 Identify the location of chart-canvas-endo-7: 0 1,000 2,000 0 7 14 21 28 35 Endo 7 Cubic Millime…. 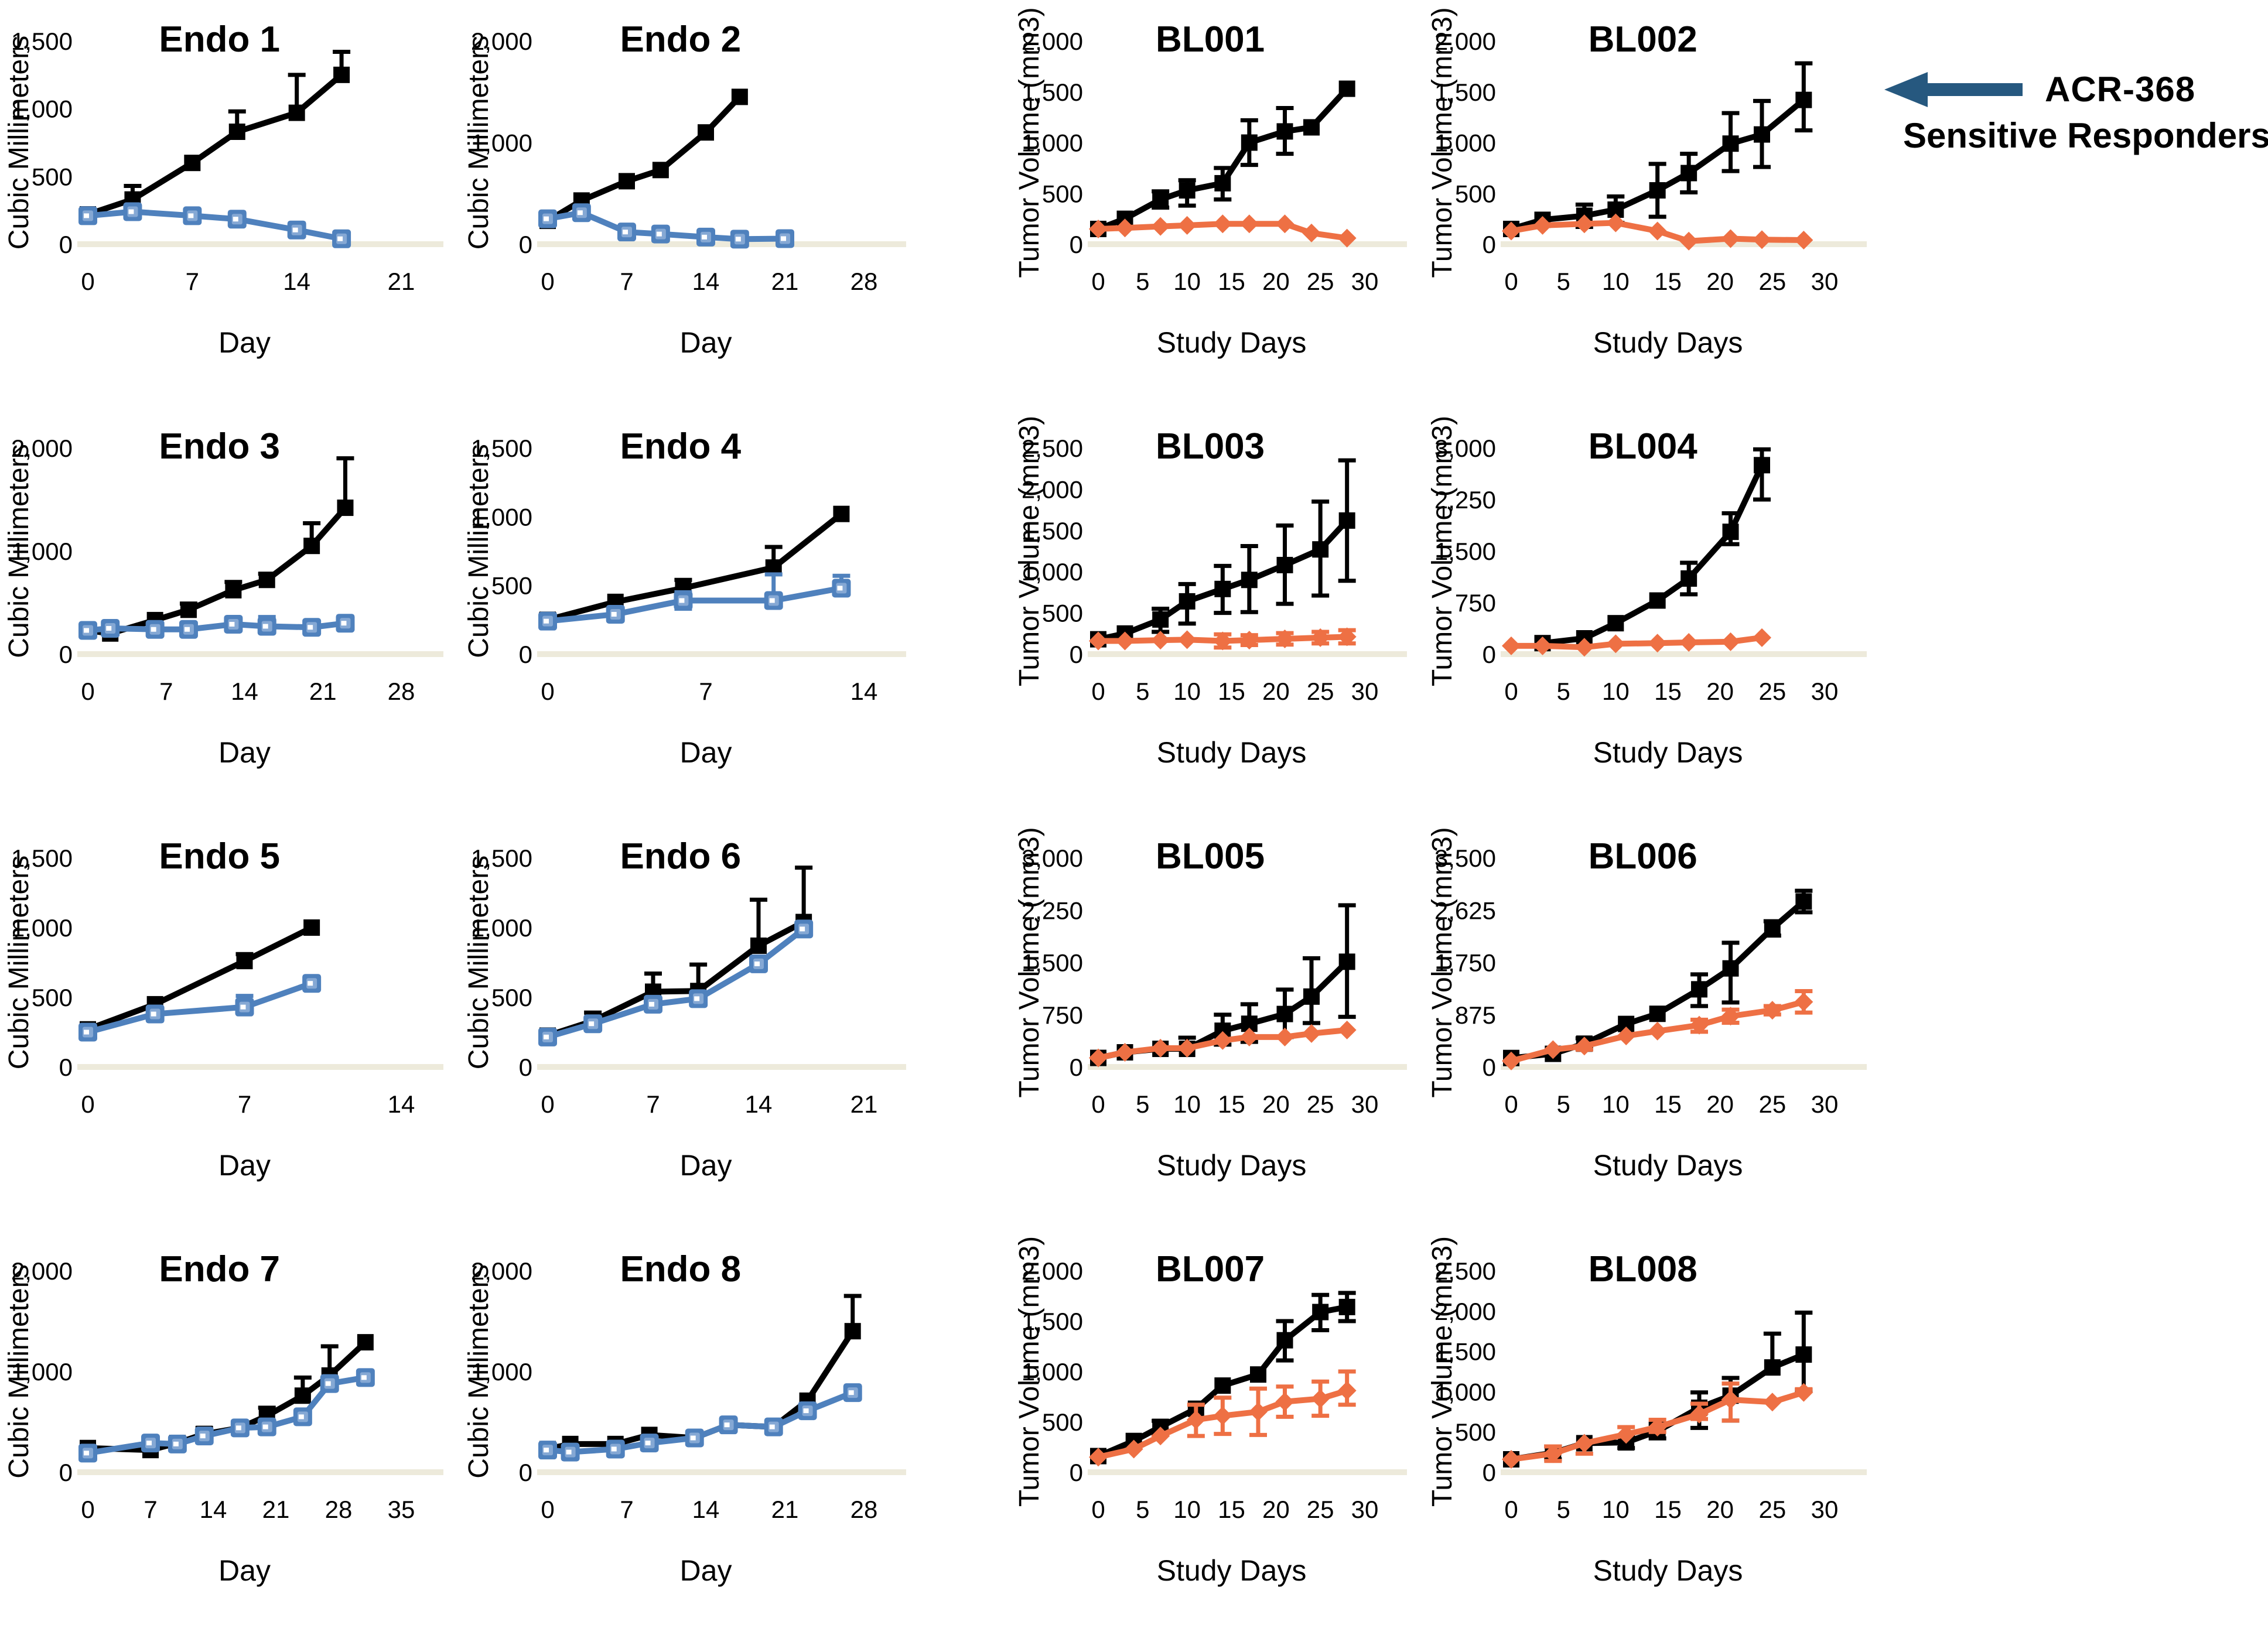
(223, 1418).